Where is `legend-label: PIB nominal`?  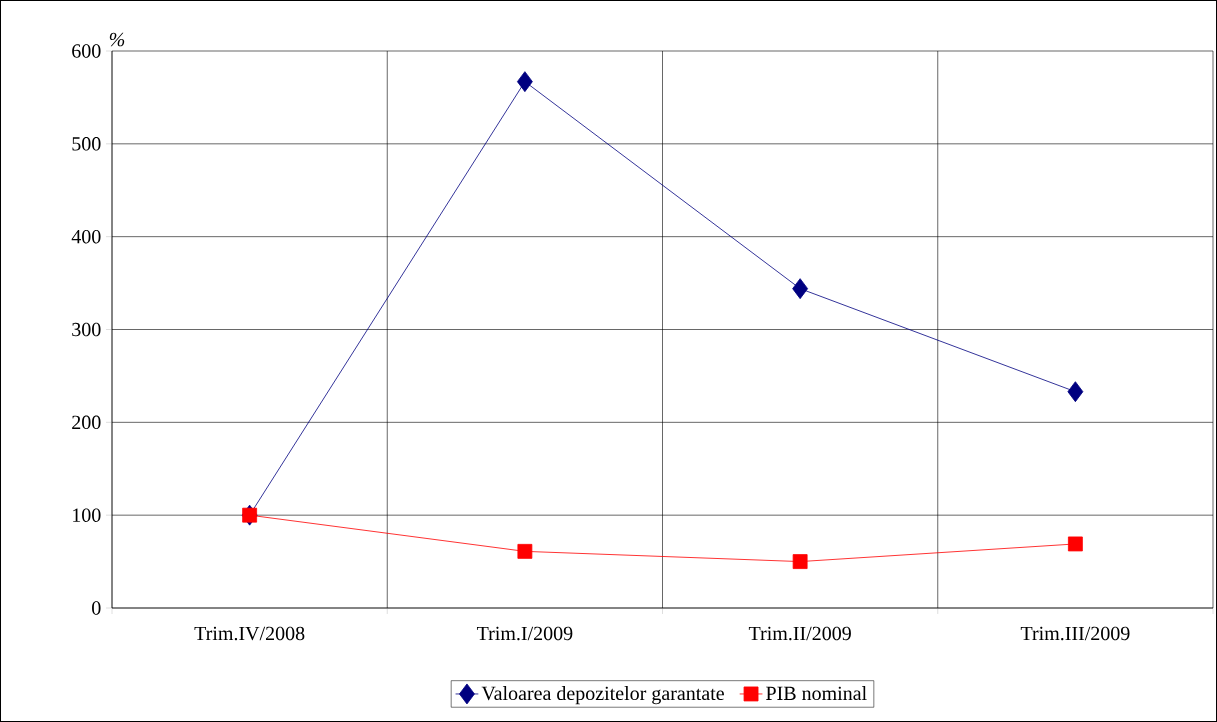
legend-label: PIB nominal is located at coordinates (816, 693).